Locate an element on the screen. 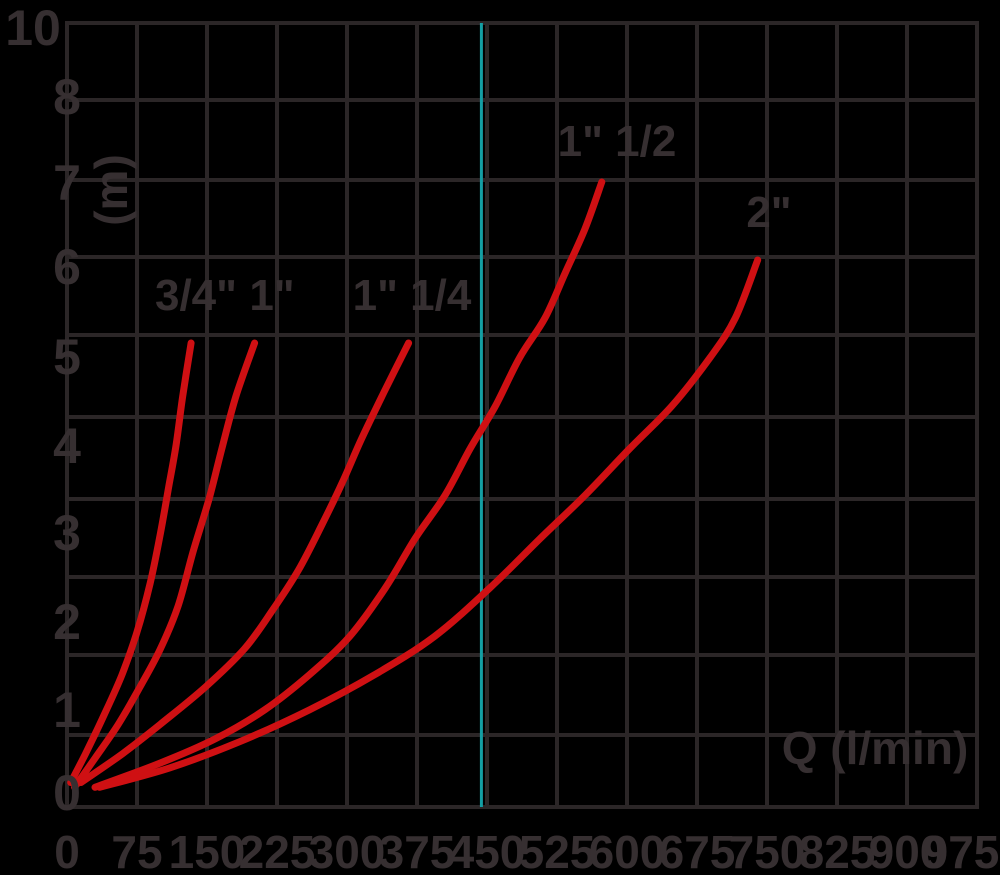 The image size is (1000, 875). x-tick-label: 450 is located at coordinates (487, 850).